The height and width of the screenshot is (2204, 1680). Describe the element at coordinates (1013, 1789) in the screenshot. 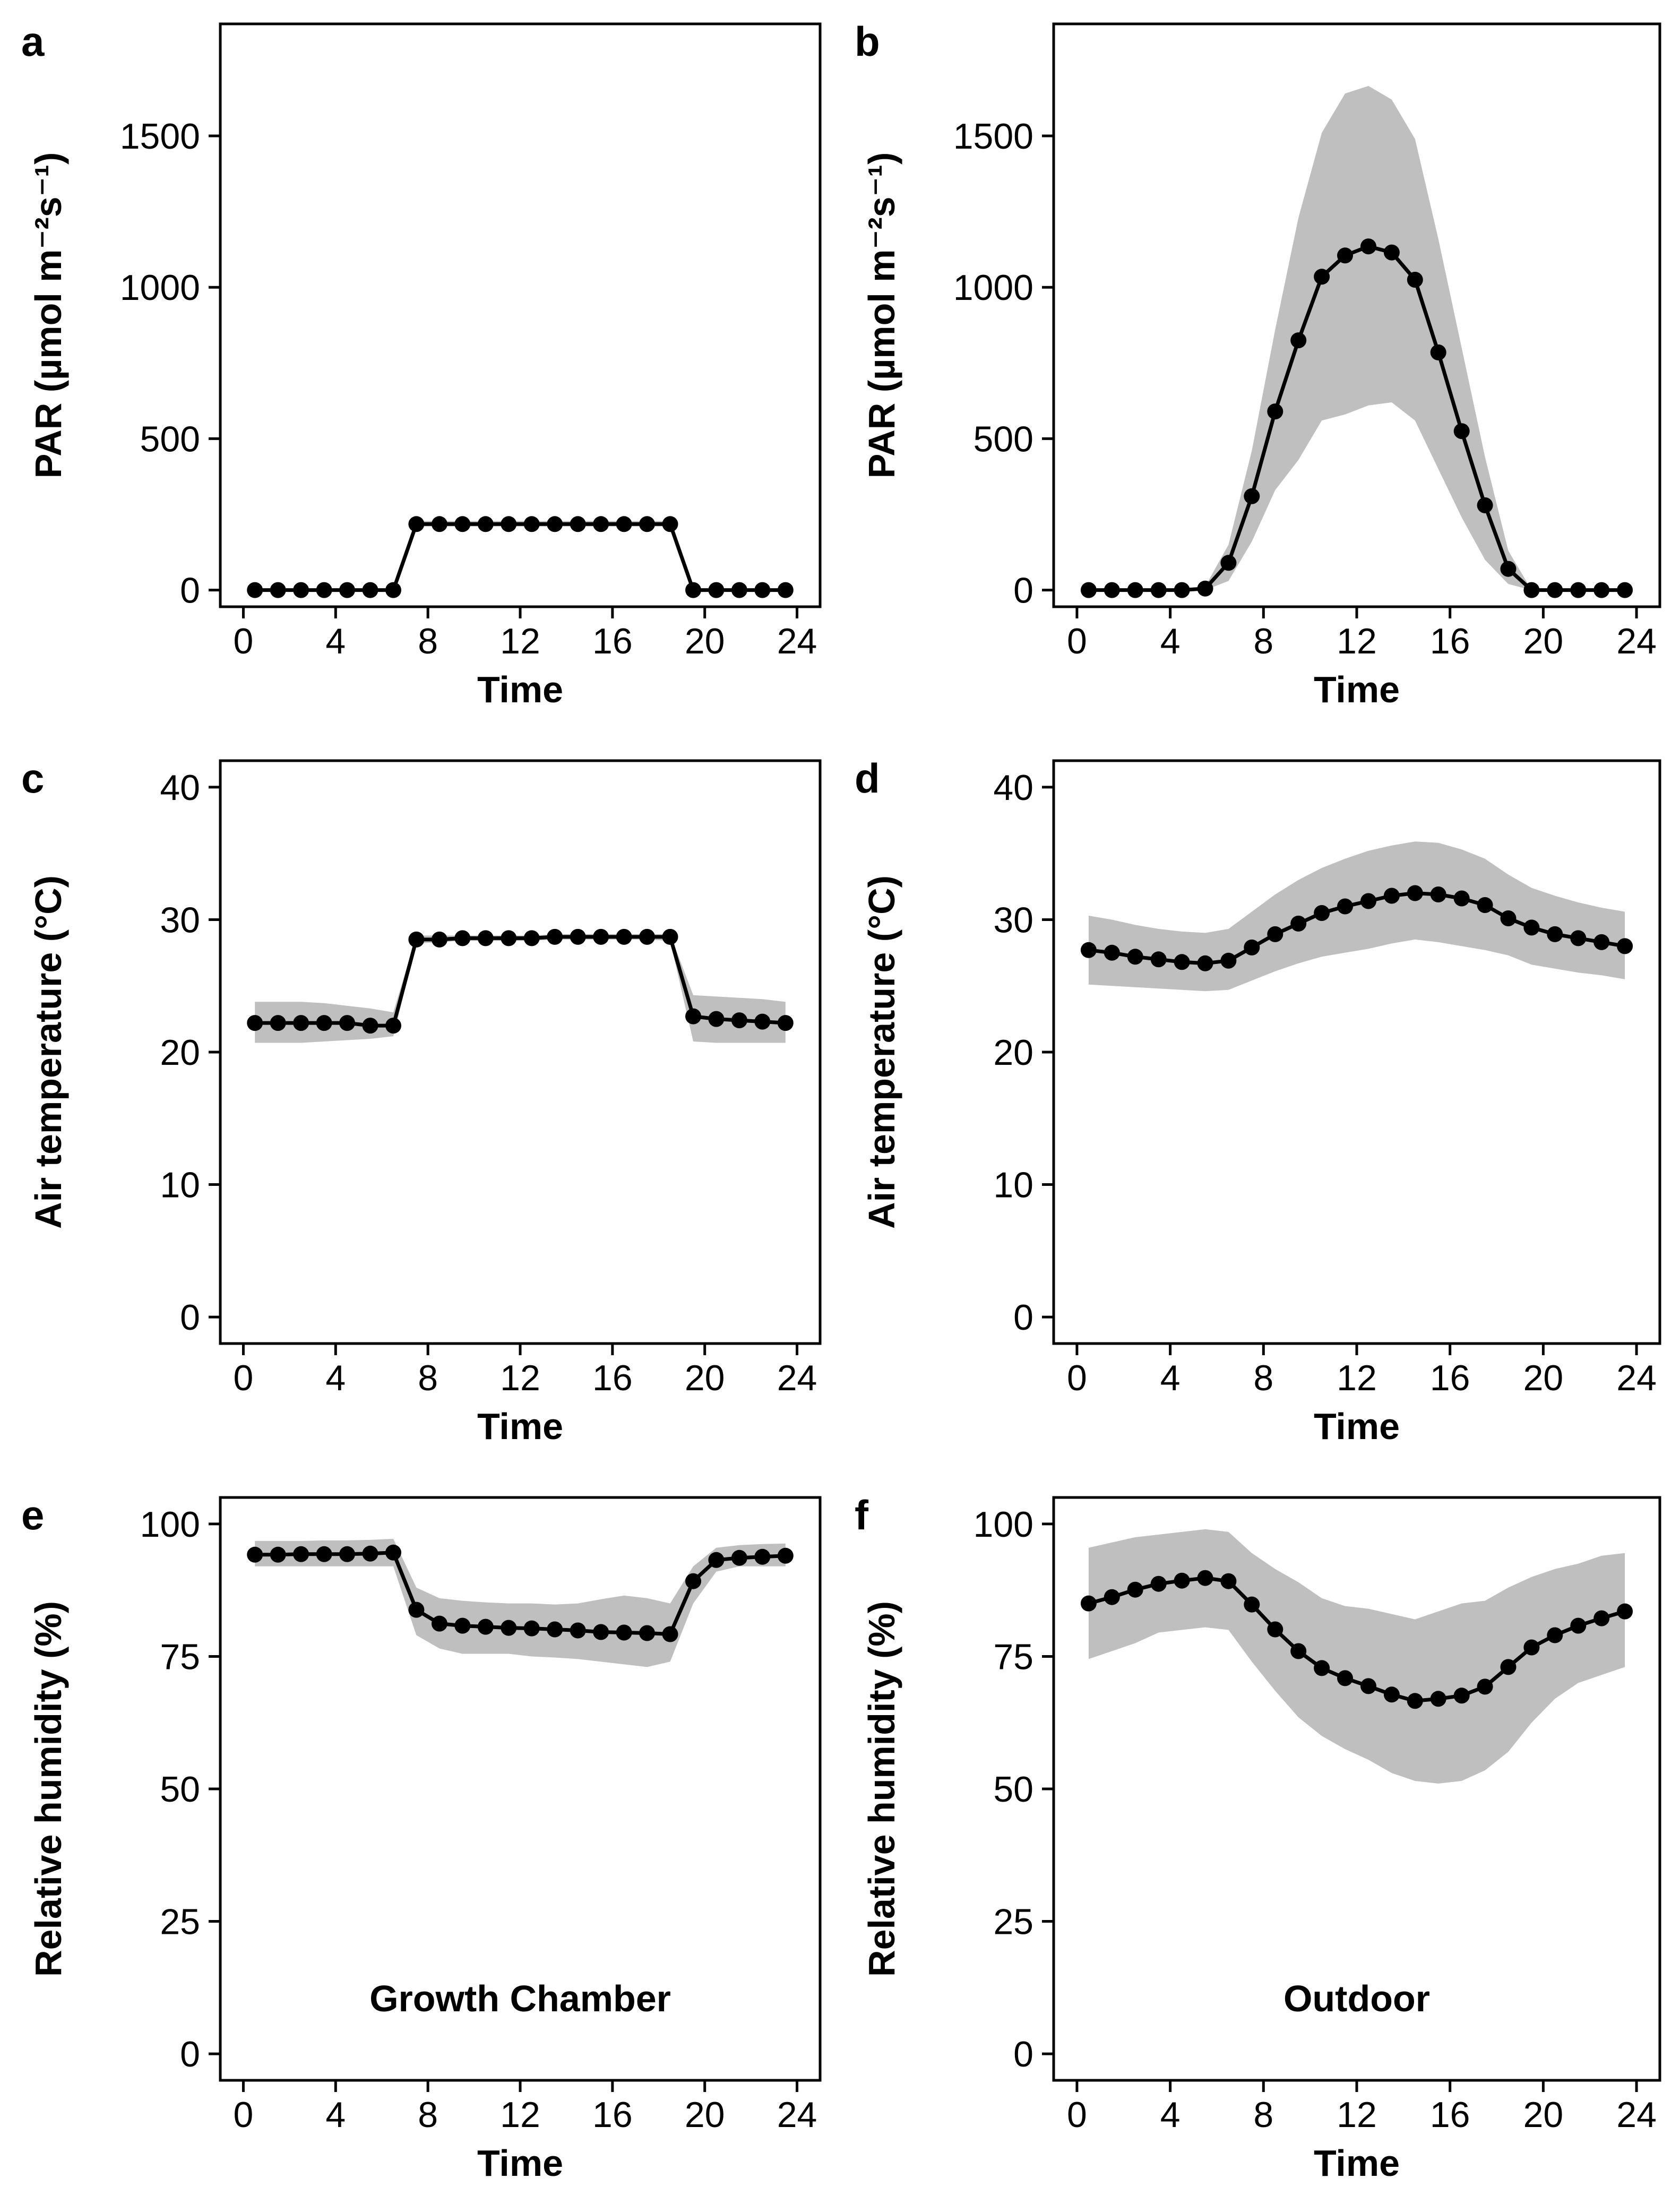

I see `y-tick-label-f-50: 50` at that location.